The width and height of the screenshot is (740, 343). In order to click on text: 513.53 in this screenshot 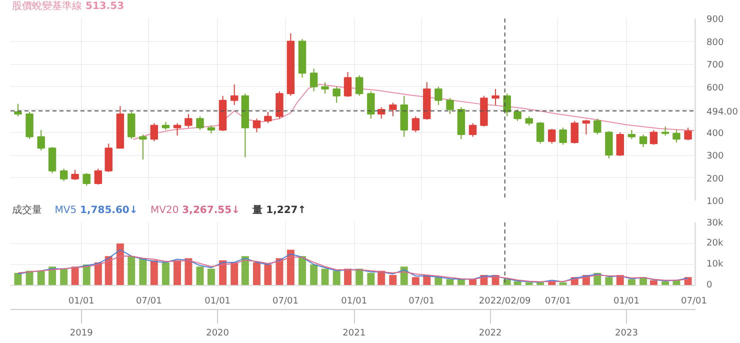, I will do `click(104, 6)`.